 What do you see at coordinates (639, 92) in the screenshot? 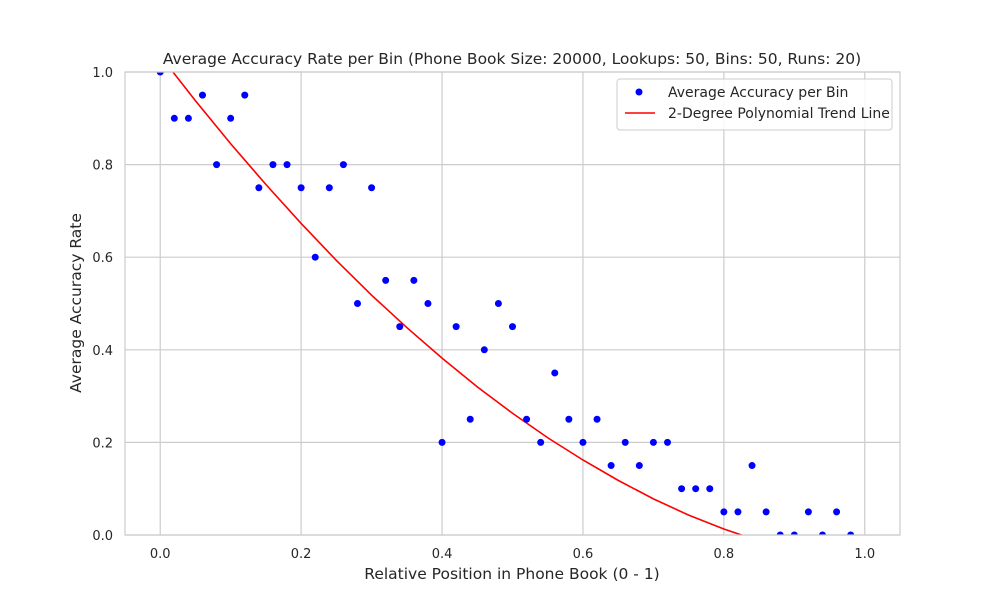
I see `legend-marker-scatter` at bounding box center [639, 92].